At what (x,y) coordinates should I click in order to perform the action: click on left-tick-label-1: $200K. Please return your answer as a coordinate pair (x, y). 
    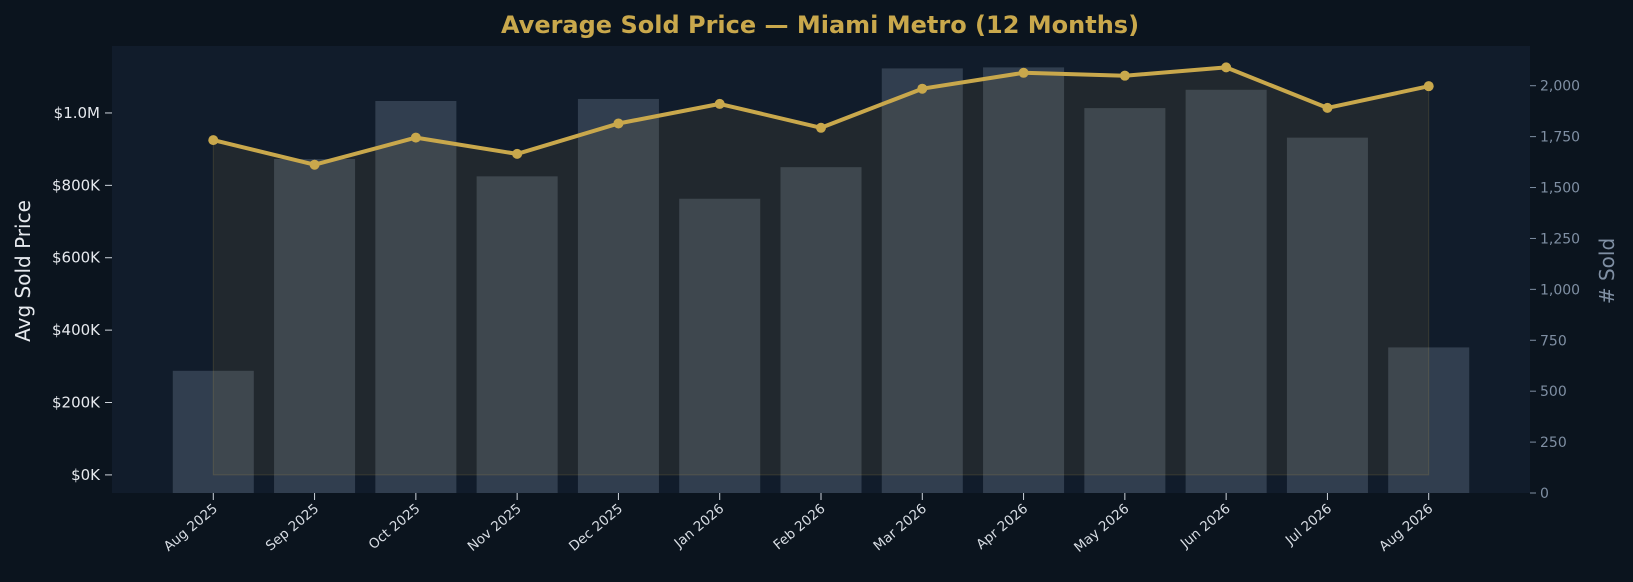
    Looking at the image, I should click on (76, 403).